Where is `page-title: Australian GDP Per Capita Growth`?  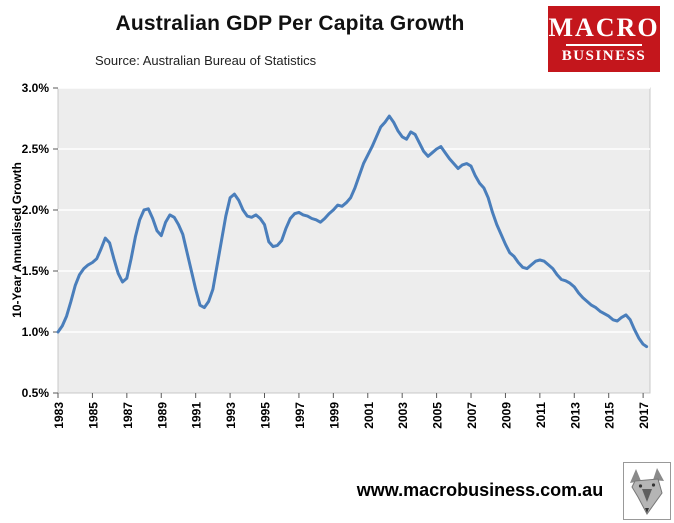 page-title: Australian GDP Per Capita Growth is located at coordinates (290, 23).